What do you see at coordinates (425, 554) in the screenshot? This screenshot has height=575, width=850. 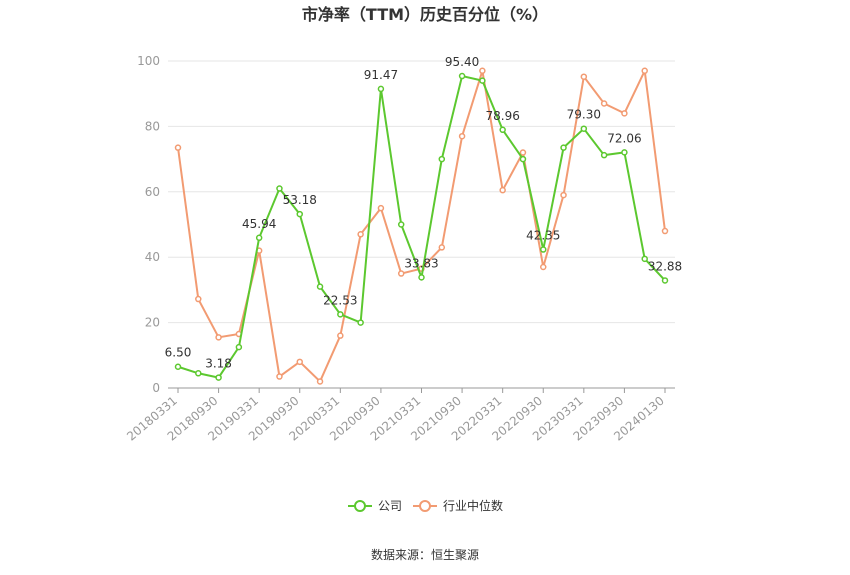 I see `data-source: 数据来源：恒生聚源` at bounding box center [425, 554].